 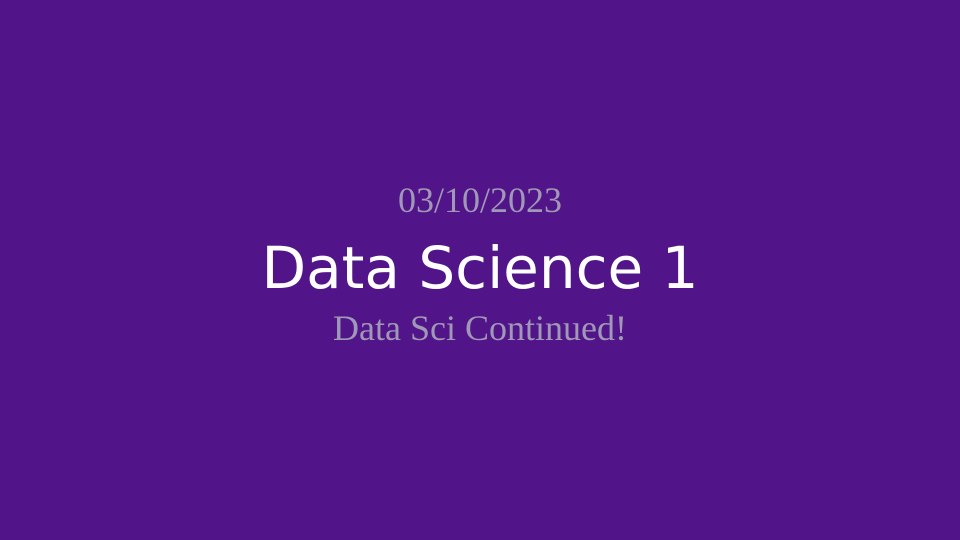 What do you see at coordinates (480, 328) in the screenshot?
I see `slide-subtitle: Data Sci Continued!` at bounding box center [480, 328].